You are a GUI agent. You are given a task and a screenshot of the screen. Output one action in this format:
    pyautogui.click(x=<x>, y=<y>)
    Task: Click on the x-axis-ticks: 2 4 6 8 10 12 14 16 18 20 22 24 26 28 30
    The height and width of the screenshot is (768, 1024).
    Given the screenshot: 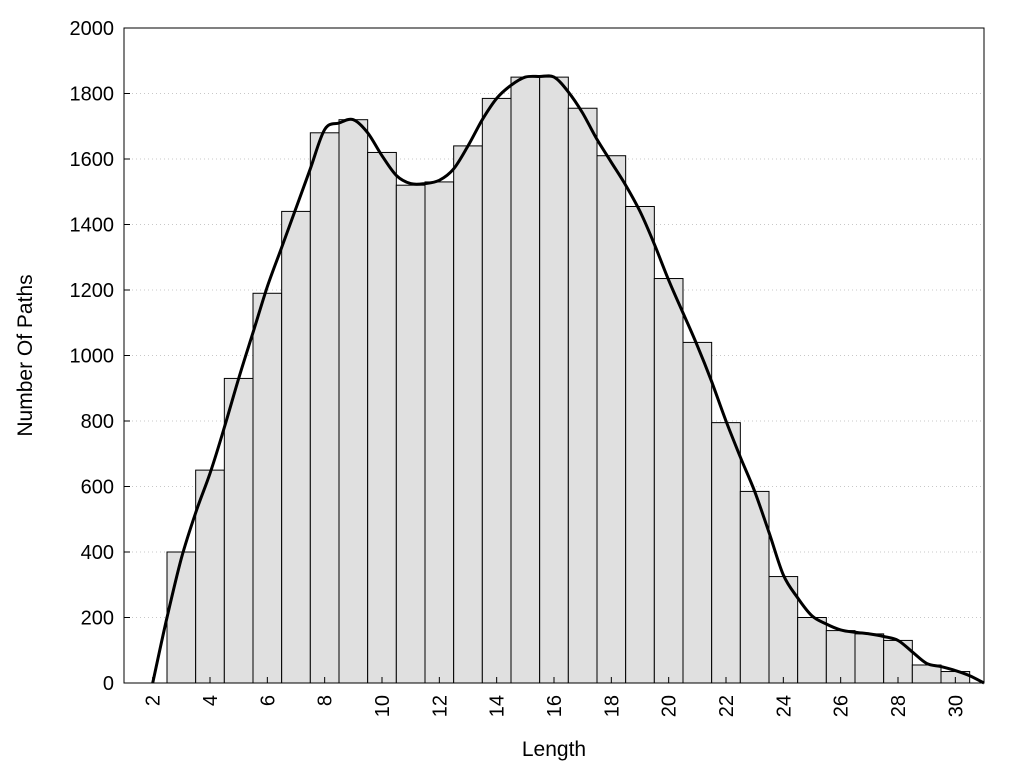 What is the action you would take?
    pyautogui.click(x=555, y=697)
    